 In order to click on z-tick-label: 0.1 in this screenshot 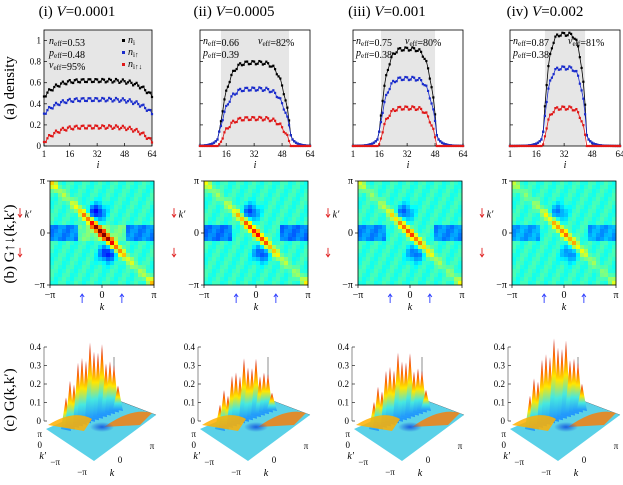, I will do `click(189, 403)`.